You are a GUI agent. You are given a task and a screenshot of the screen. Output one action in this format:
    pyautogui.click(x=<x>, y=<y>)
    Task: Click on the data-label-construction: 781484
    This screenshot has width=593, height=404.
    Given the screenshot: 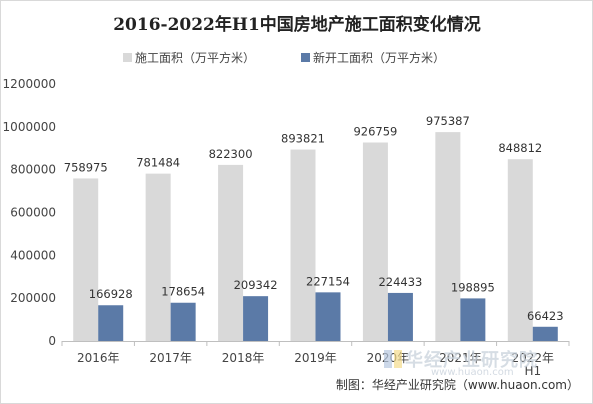 What is the action you would take?
    pyautogui.click(x=158, y=163)
    